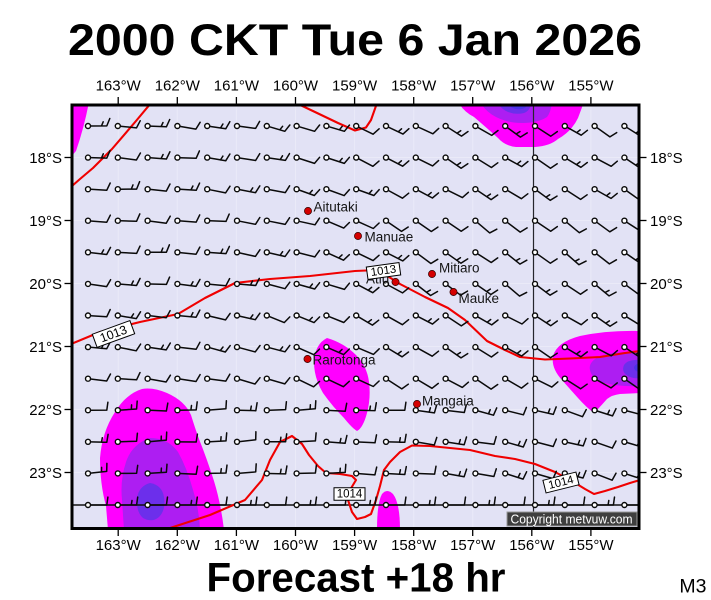 The height and width of the screenshot is (600, 711). What do you see at coordinates (389, 237) in the screenshot?
I see `svg-text: Manuae` at bounding box center [389, 237].